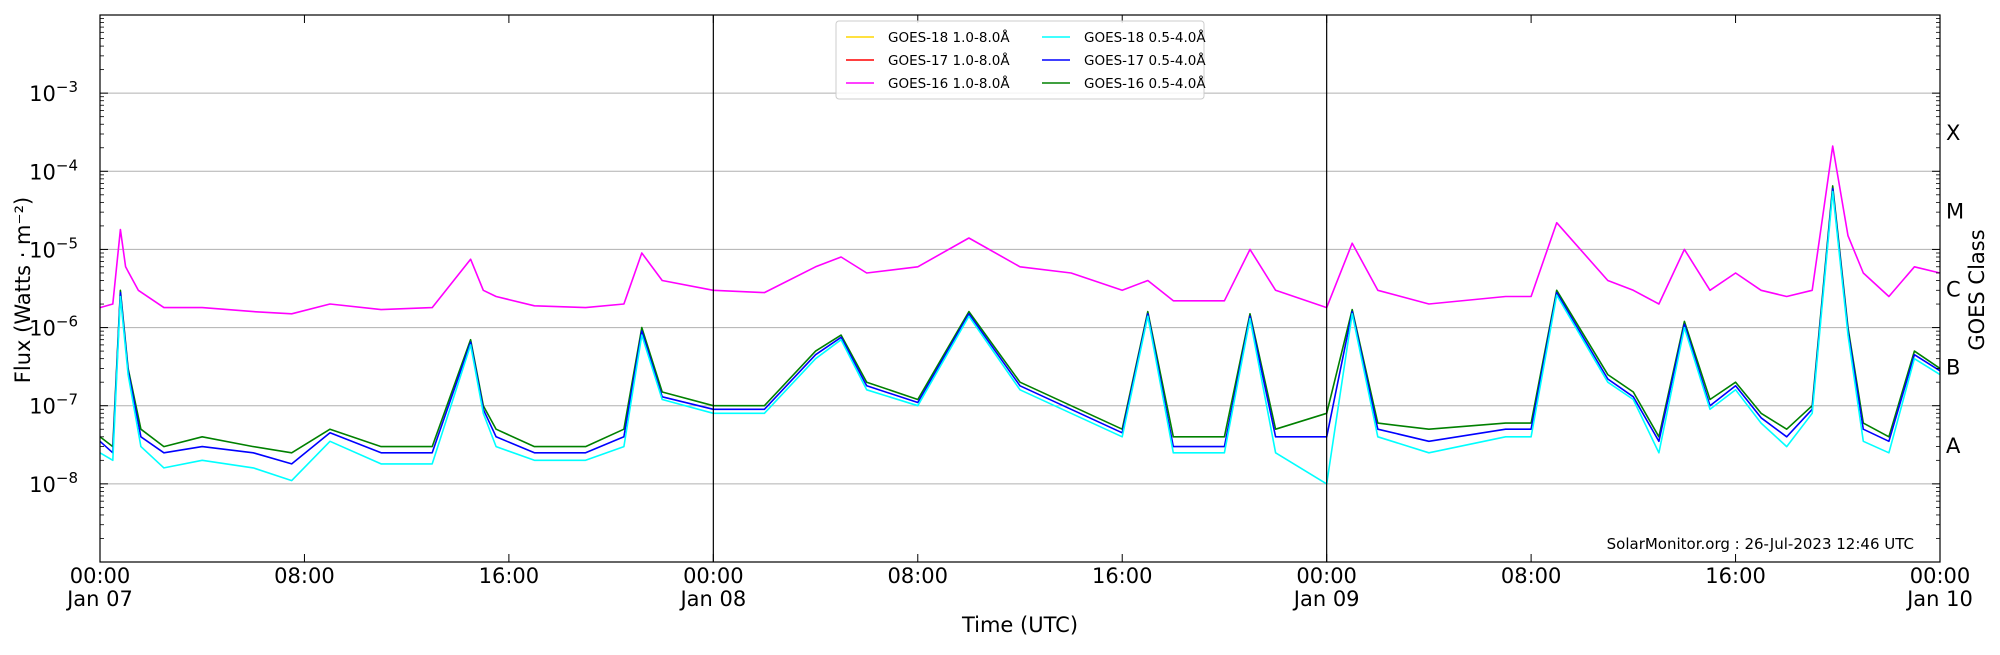 The image size is (2000, 655). I want to click on legend-label: GOES-16 1.0-8.0Å, so click(949, 83).